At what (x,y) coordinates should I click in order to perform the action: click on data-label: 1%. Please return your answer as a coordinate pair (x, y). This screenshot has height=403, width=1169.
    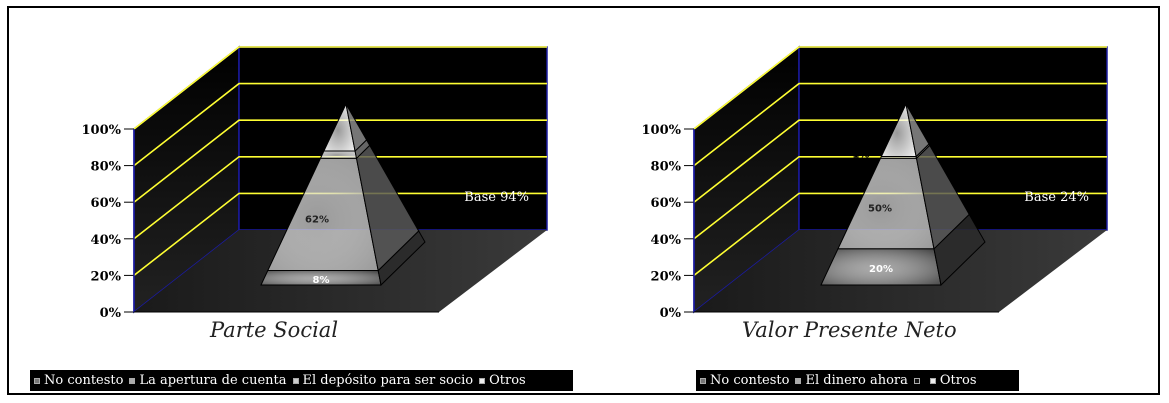
    Looking at the image, I should click on (860, 154).